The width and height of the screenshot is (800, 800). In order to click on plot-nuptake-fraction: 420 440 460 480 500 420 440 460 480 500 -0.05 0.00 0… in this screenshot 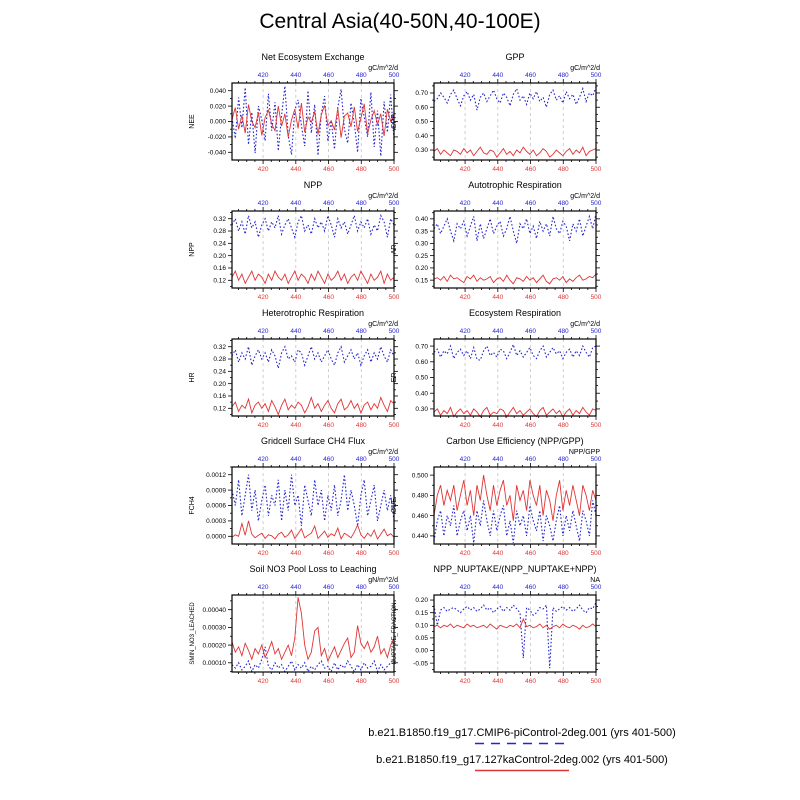, I will do `click(488, 623)`.